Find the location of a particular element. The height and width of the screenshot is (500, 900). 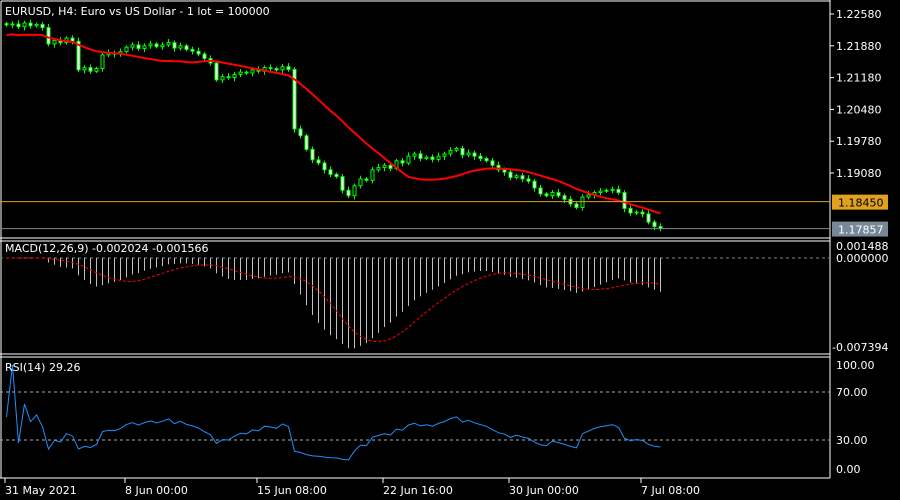

rsi-tick: 30.00 is located at coordinates (852, 440).